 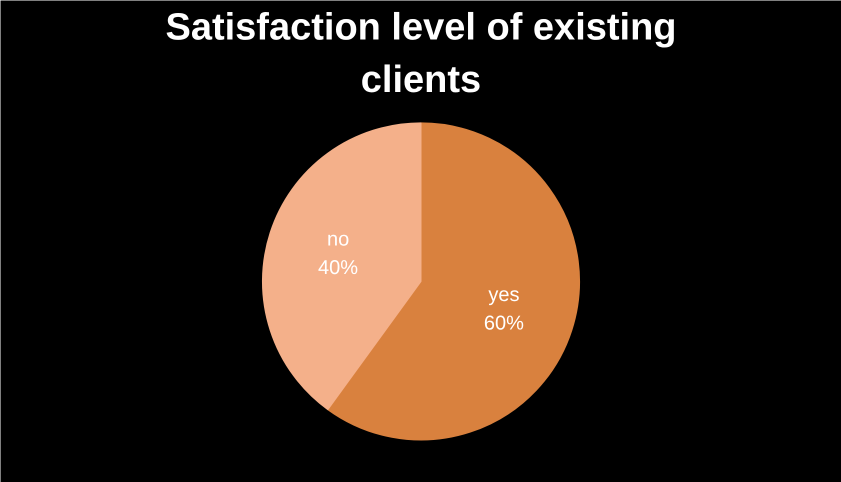 What do you see at coordinates (338, 239) in the screenshot?
I see `slice-label: no` at bounding box center [338, 239].